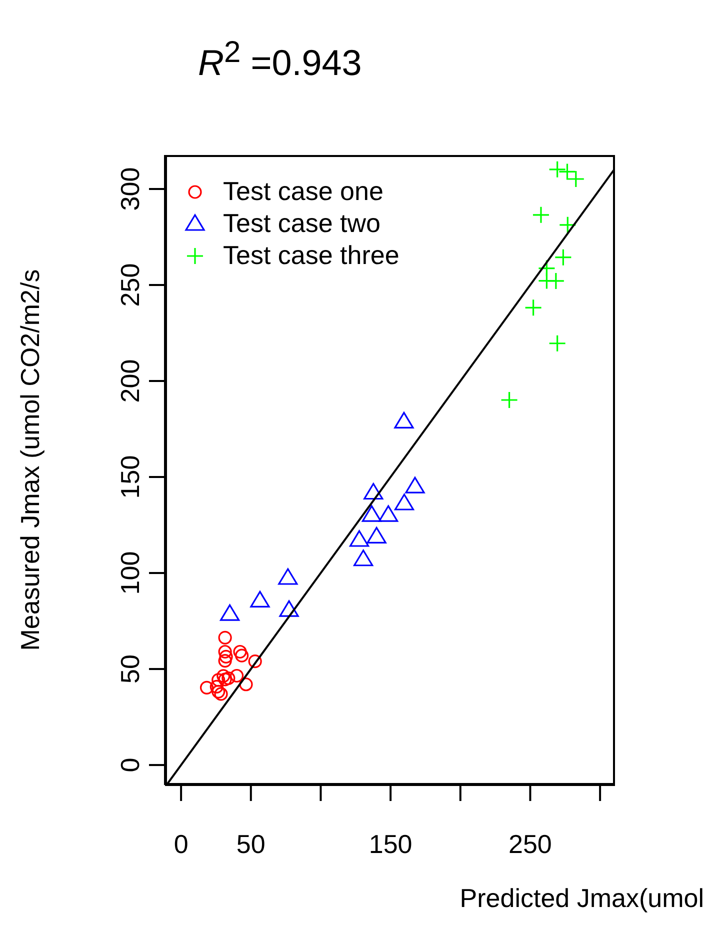 This screenshot has height=947, width=712. Describe the element at coordinates (130, 189) in the screenshot. I see `y-tick-label: 300` at that location.